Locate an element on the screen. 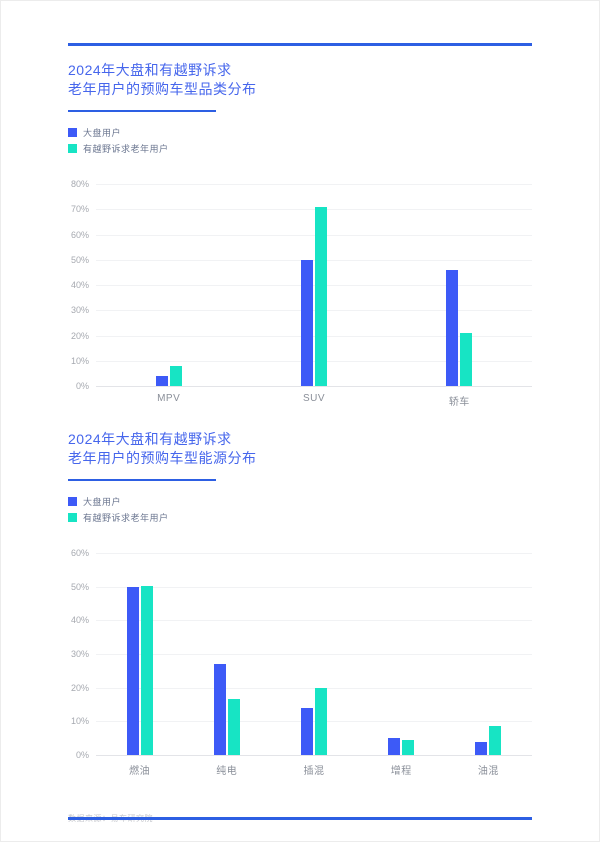 This screenshot has width=600, height=842. x-axis: MPV SUV 轿车 is located at coordinates (314, 397).